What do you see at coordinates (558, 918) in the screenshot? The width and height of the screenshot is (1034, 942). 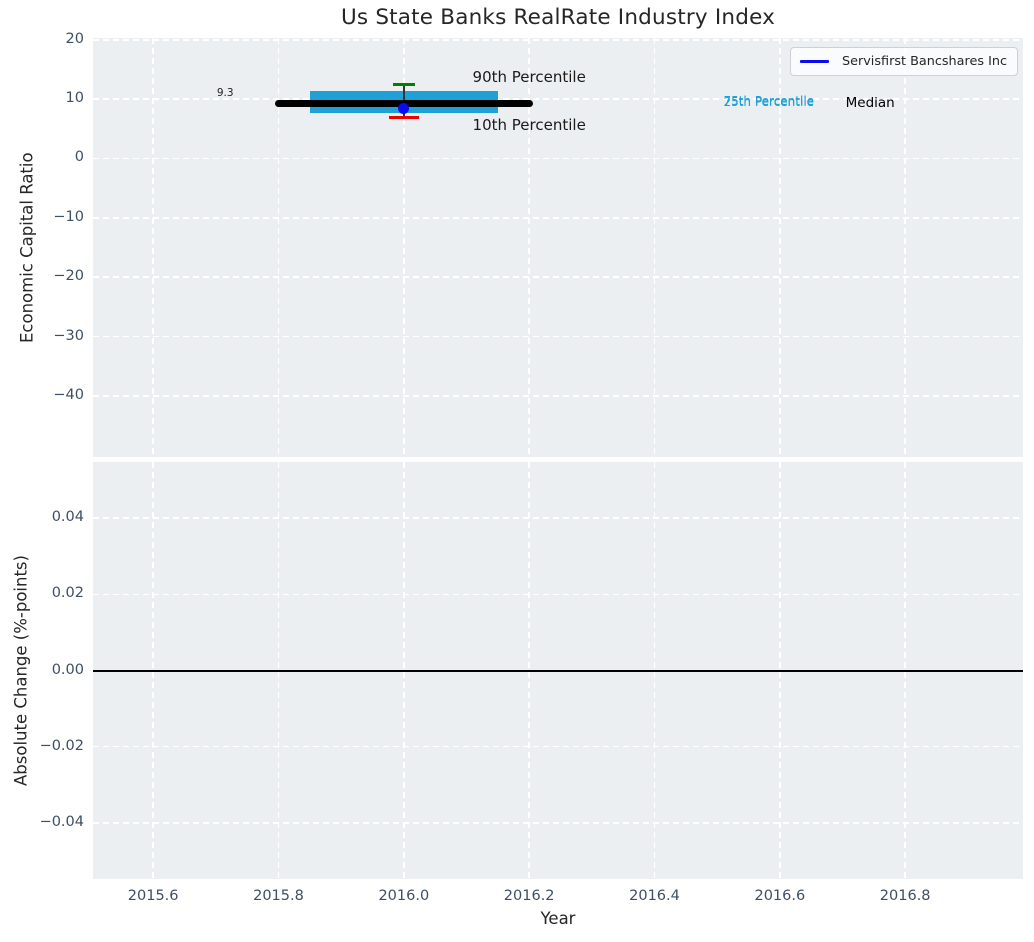 I see `x-axis-label: Year` at bounding box center [558, 918].